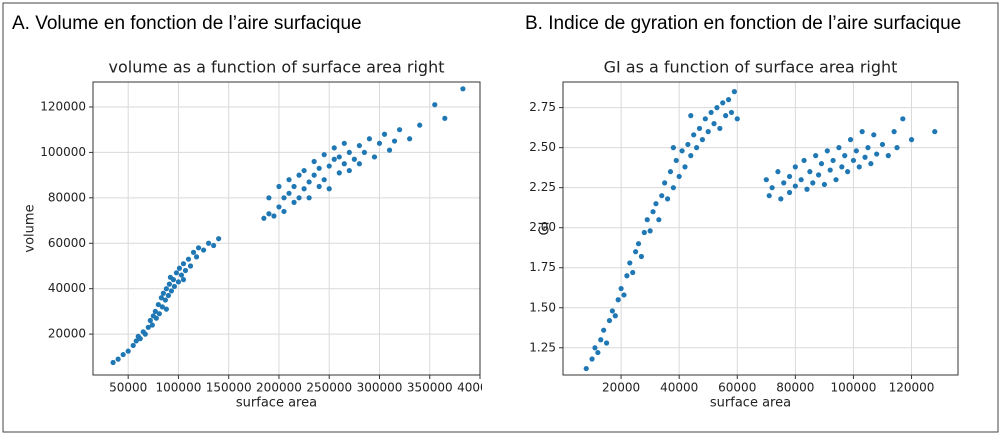 The height and width of the screenshot is (437, 1001). Describe the element at coordinates (679, 388) in the screenshot. I see `x-tick-label: 40000` at that location.